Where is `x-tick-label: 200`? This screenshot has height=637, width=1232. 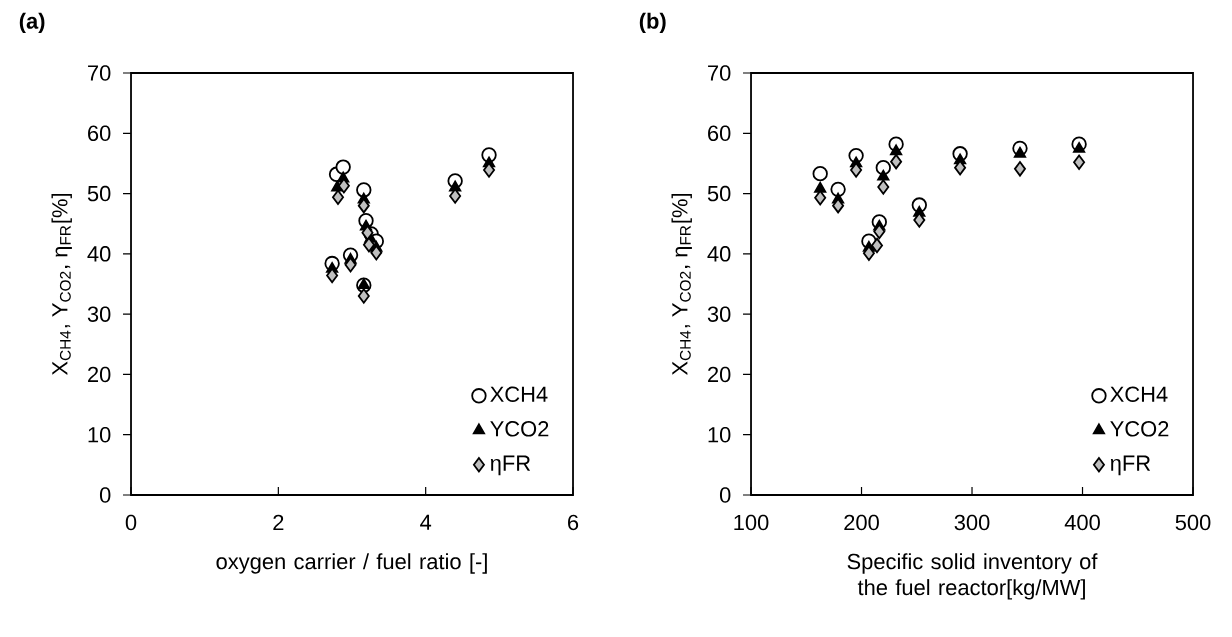 x-tick-label: 200 is located at coordinates (861, 522).